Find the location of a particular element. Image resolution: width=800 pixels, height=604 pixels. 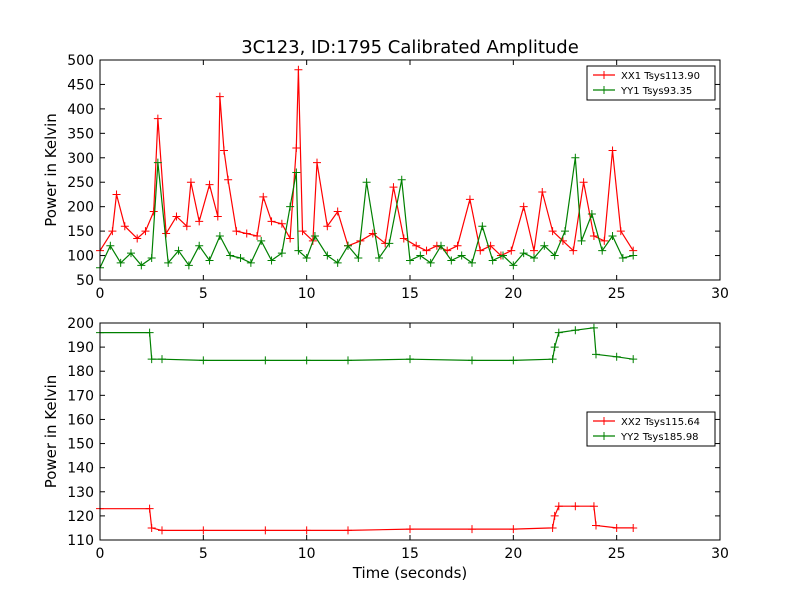

y-tick-label: 450 is located at coordinates (80, 85).